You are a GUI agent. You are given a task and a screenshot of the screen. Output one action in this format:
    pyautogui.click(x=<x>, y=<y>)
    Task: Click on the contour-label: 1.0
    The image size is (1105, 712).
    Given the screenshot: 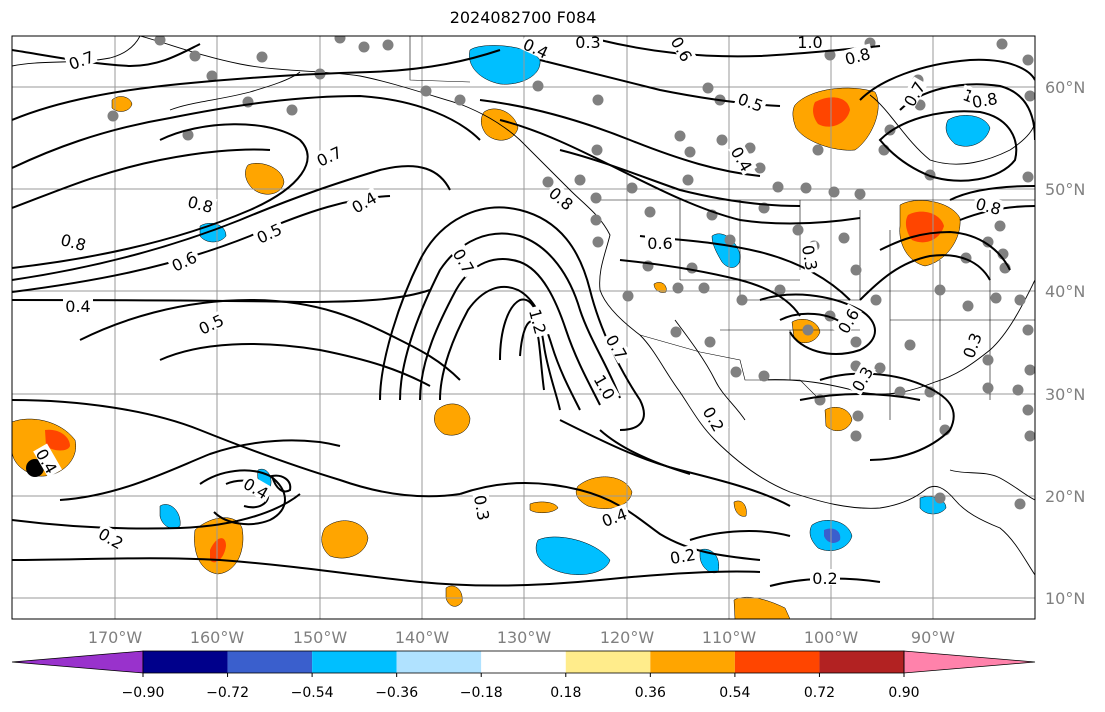 What is the action you would take?
    pyautogui.click(x=810, y=42)
    